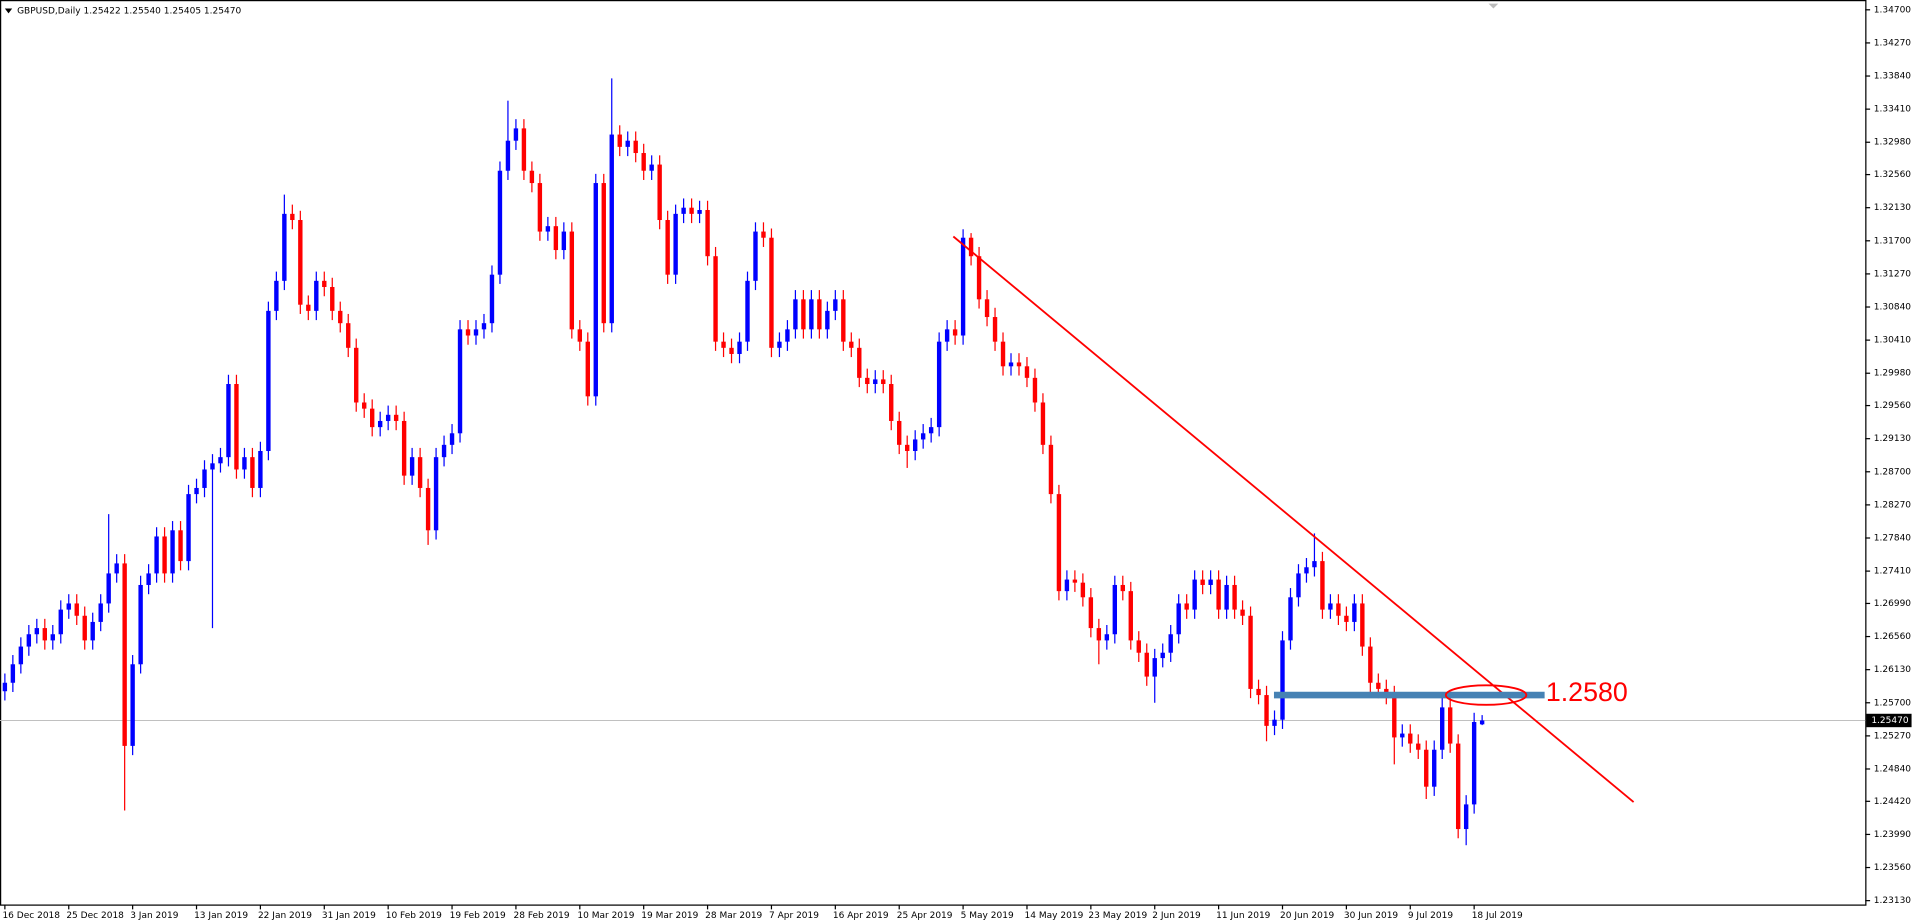 The image size is (1914, 924). What do you see at coordinates (605, 916) in the screenshot?
I see `x-tick-label: 10 Mar 2019` at bounding box center [605, 916].